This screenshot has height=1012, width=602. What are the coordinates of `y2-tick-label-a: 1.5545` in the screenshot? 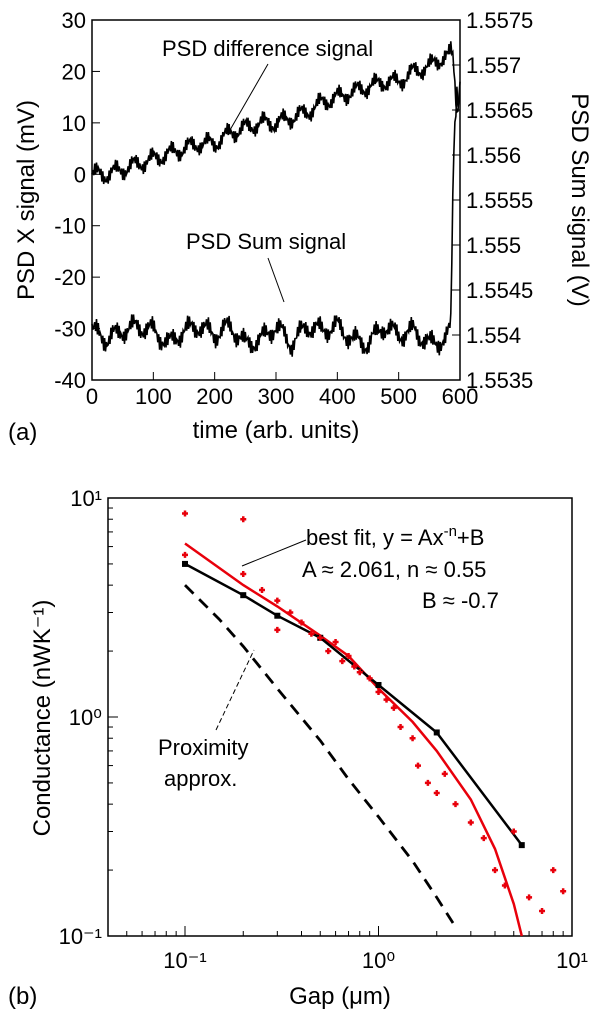 It's located at (499, 290).